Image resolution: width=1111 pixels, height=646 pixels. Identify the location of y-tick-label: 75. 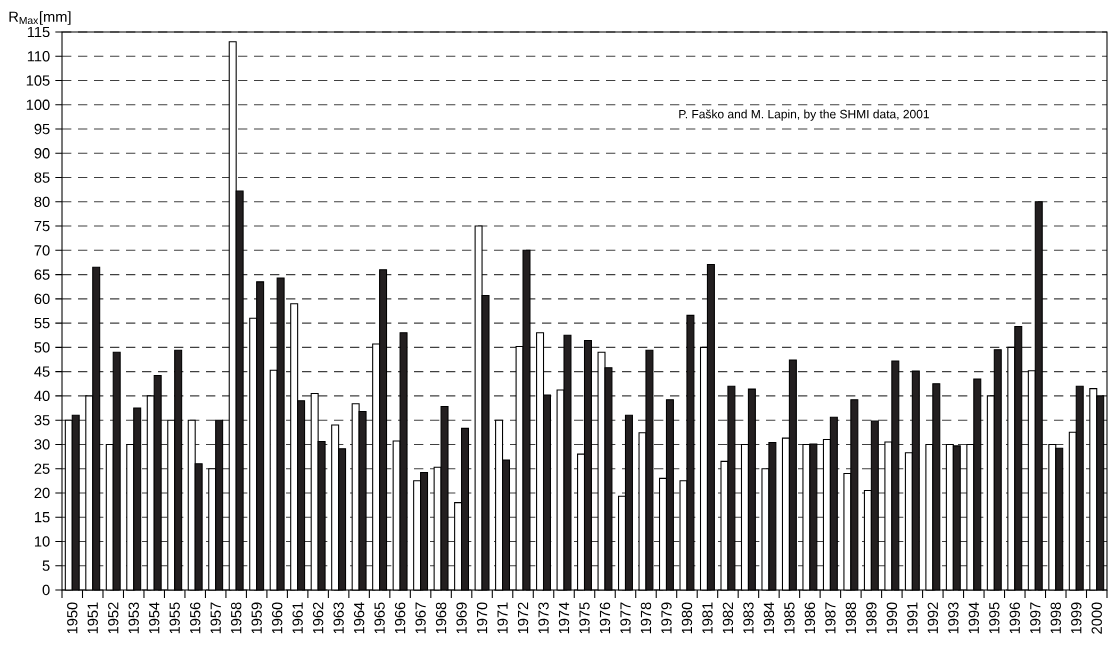
(42, 226).